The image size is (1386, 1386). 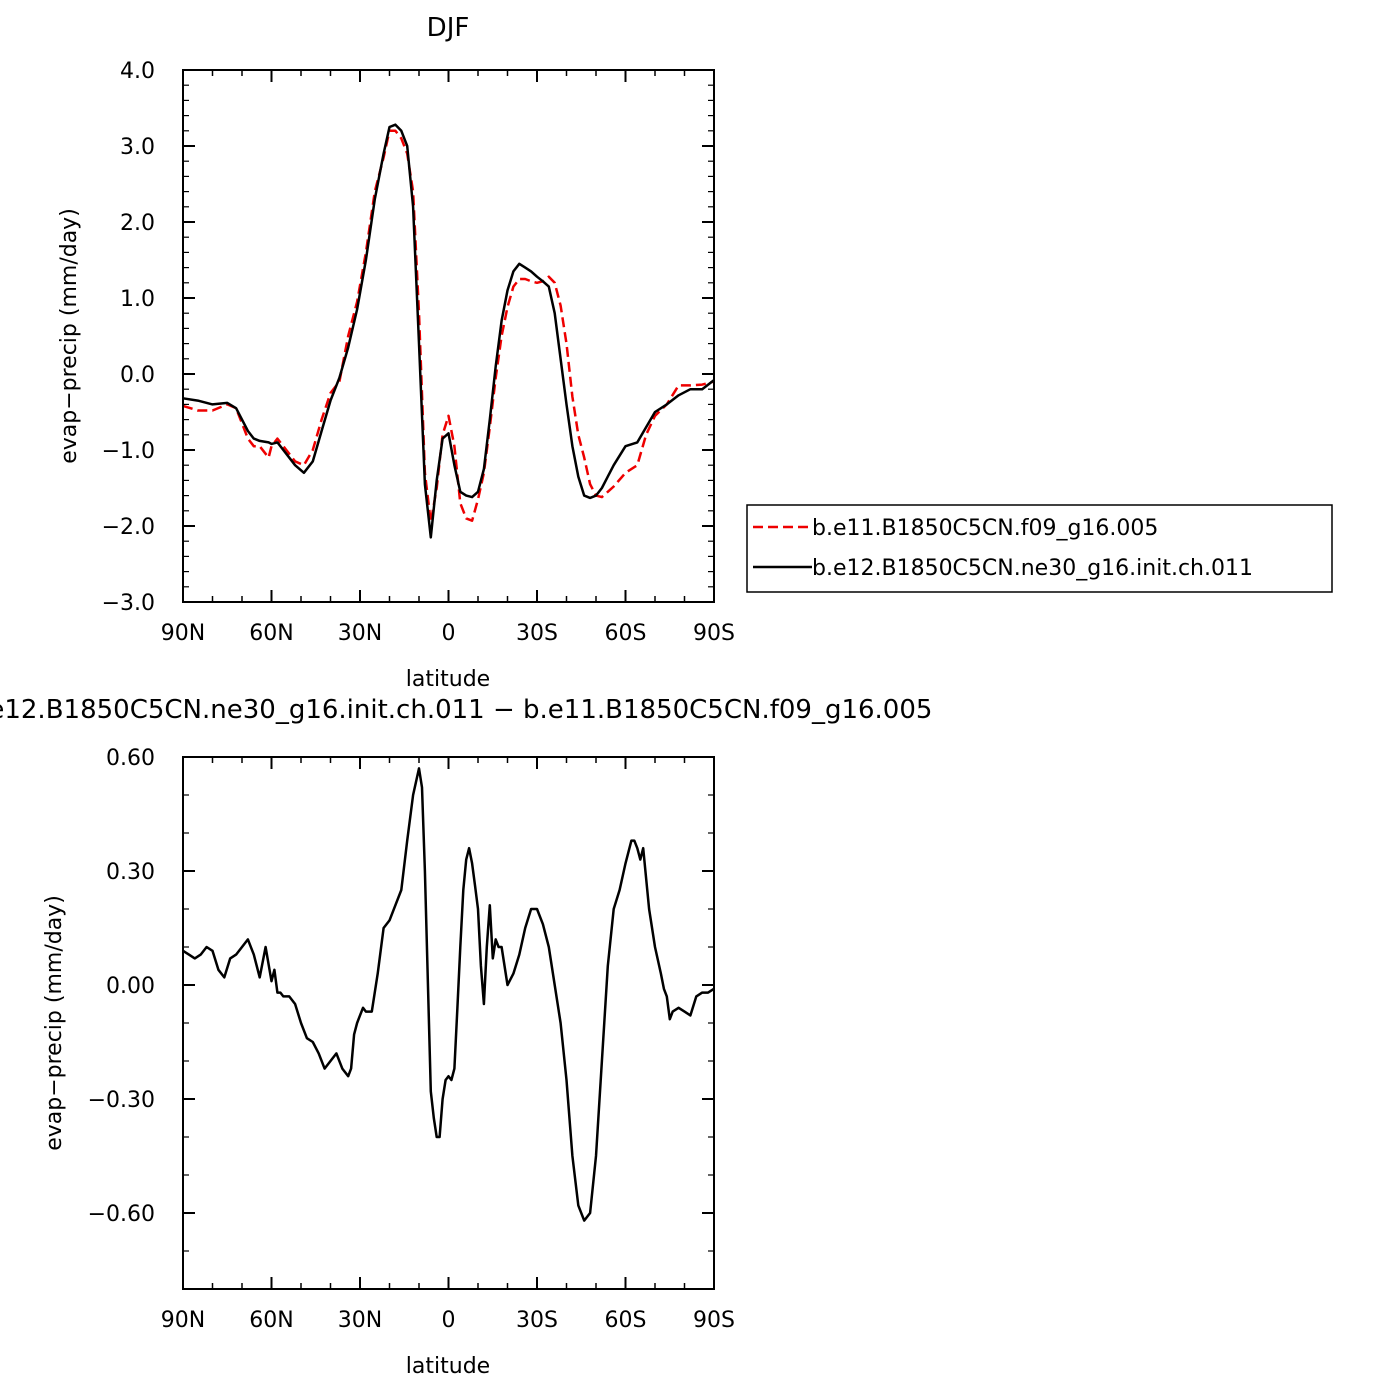 I want to click on bottom-chart-series, so click(x=448, y=994).